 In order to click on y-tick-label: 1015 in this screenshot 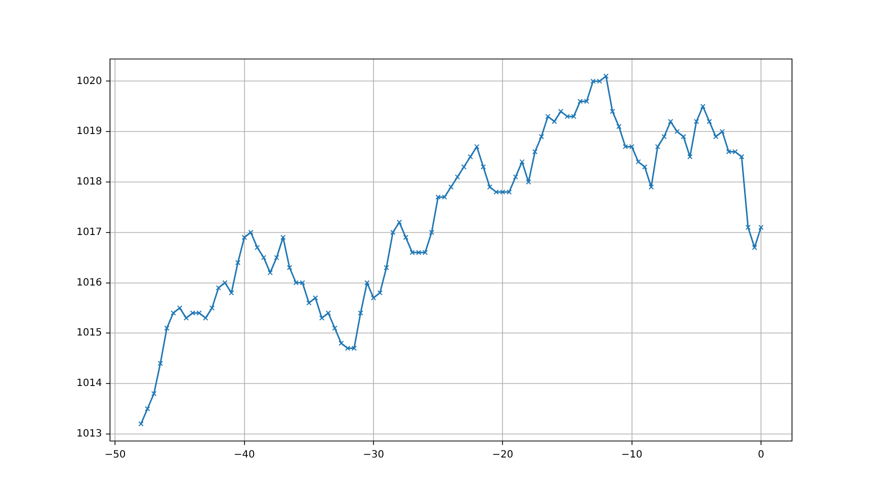, I will do `click(89, 333)`.